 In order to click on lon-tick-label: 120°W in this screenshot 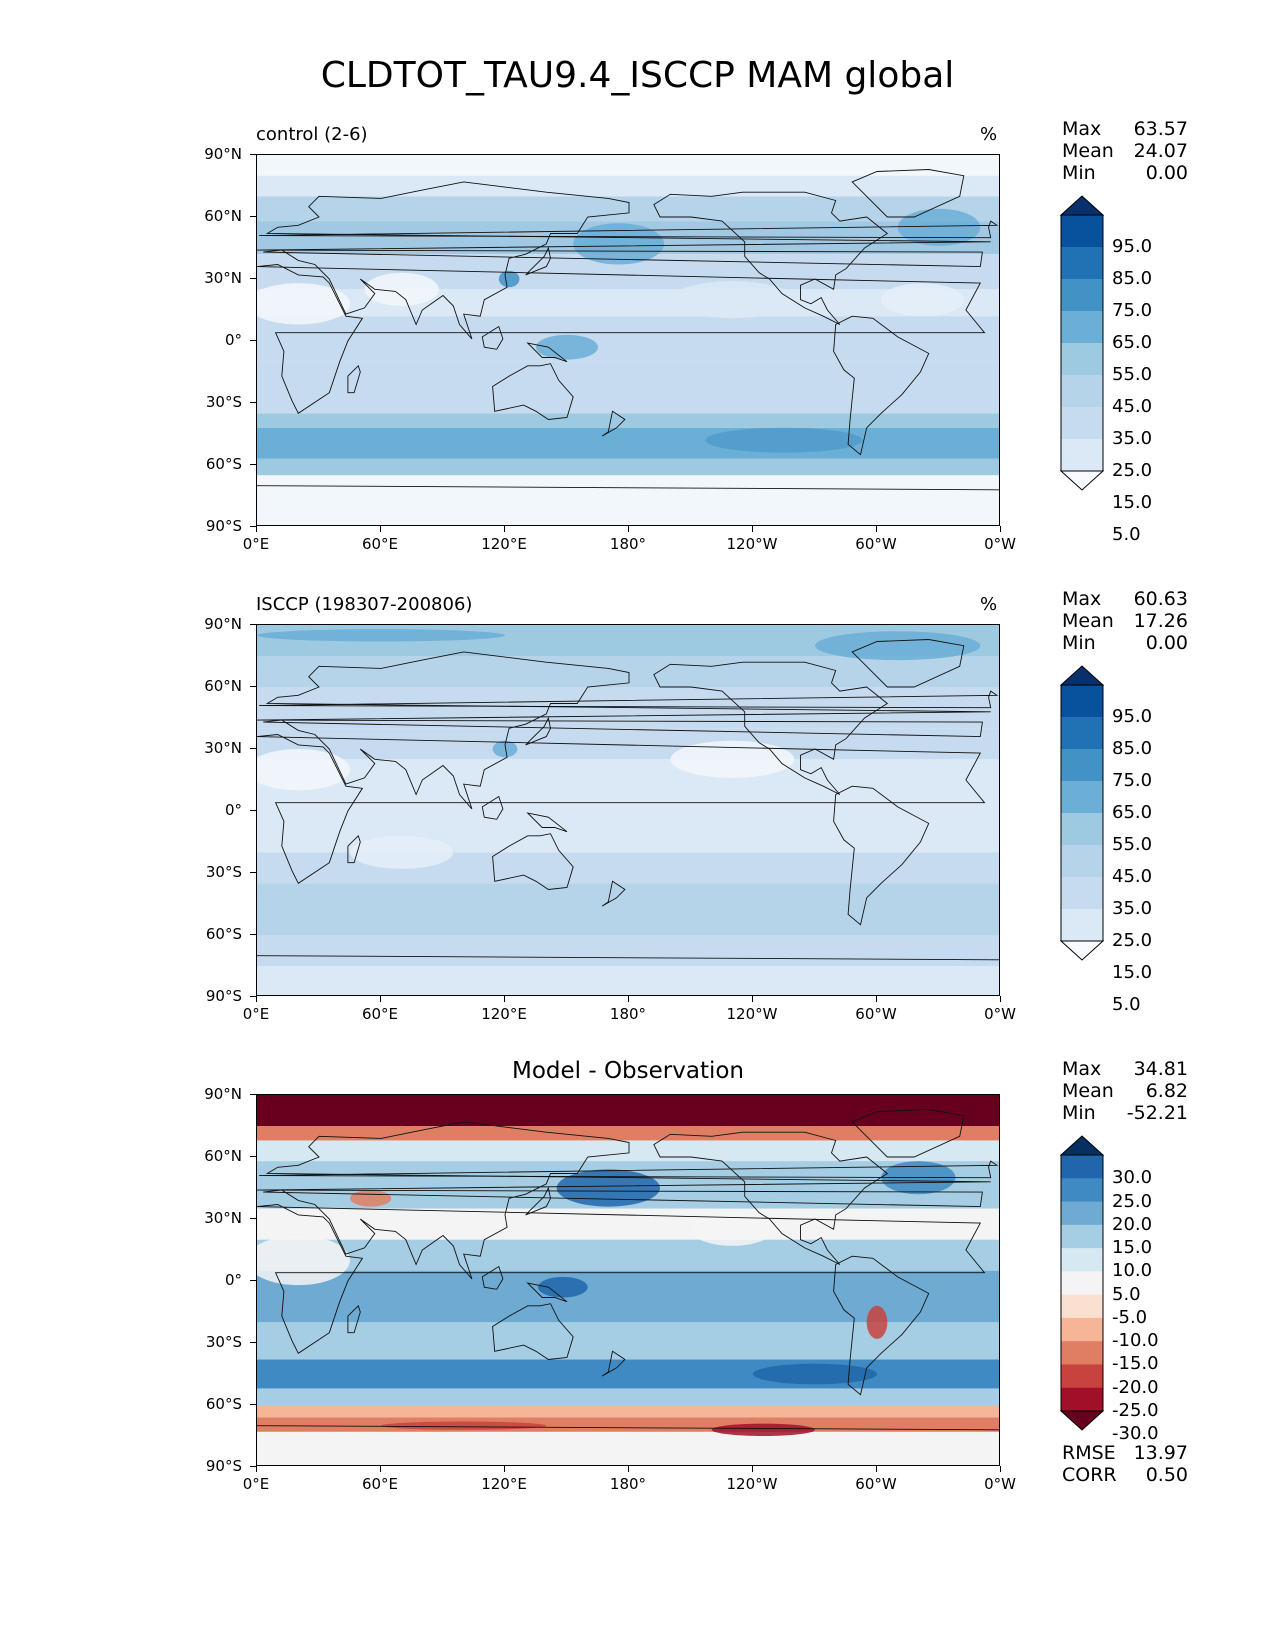, I will do `click(752, 544)`.